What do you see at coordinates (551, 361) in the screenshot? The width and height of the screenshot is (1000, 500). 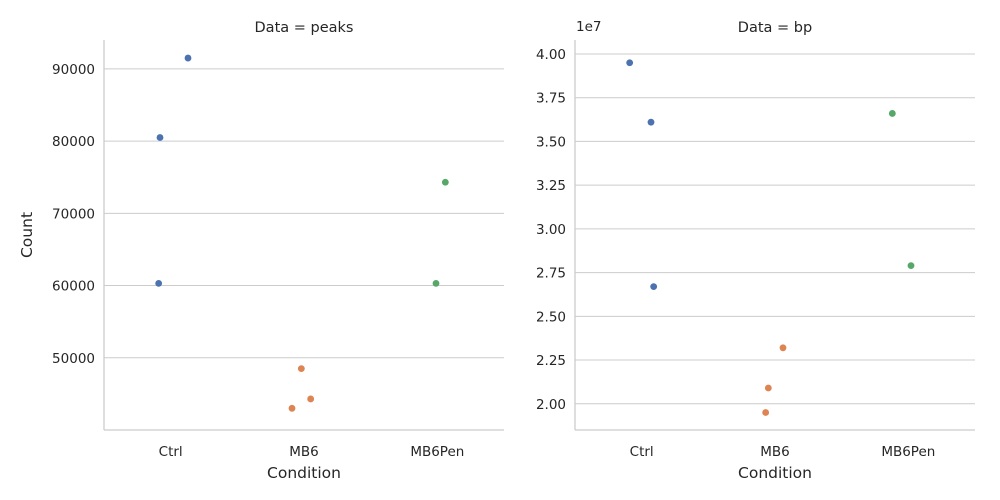 I see `y-tick-label: 2.25` at bounding box center [551, 361].